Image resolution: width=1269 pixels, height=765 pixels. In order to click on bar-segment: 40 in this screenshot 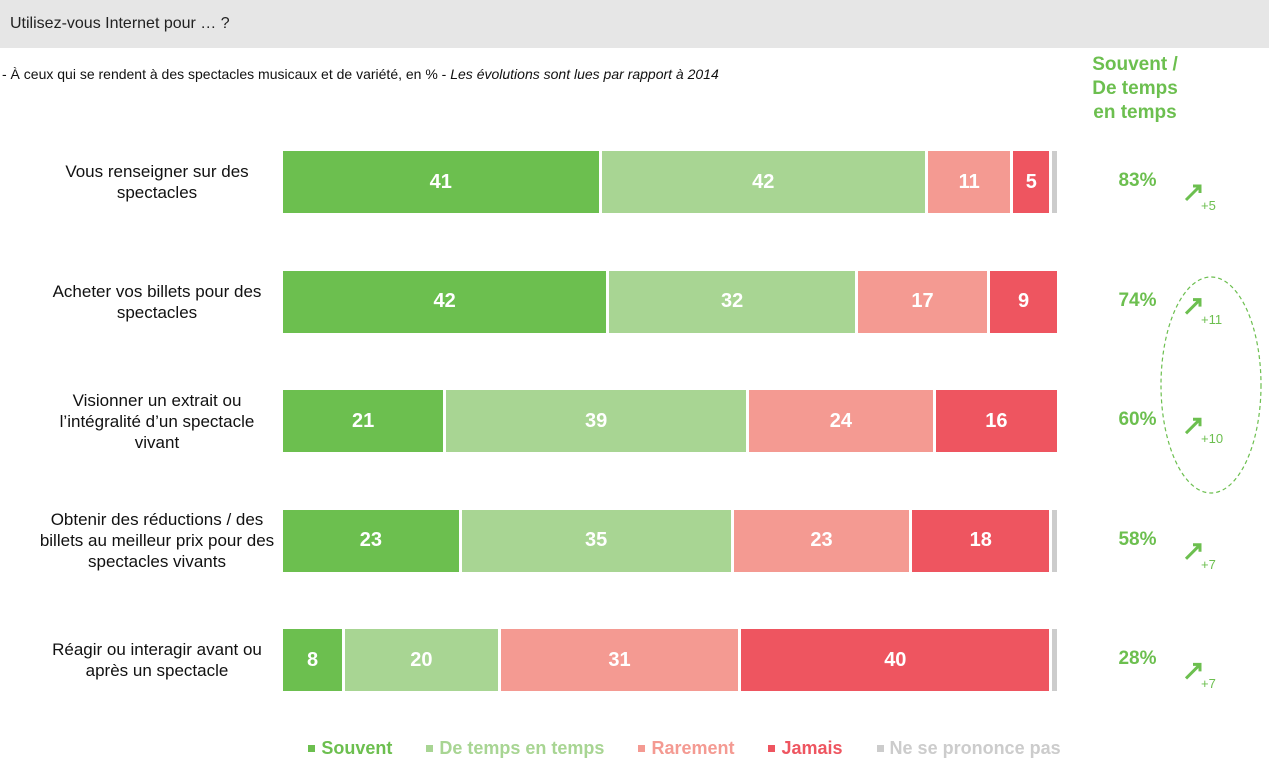, I will do `click(897, 660)`.